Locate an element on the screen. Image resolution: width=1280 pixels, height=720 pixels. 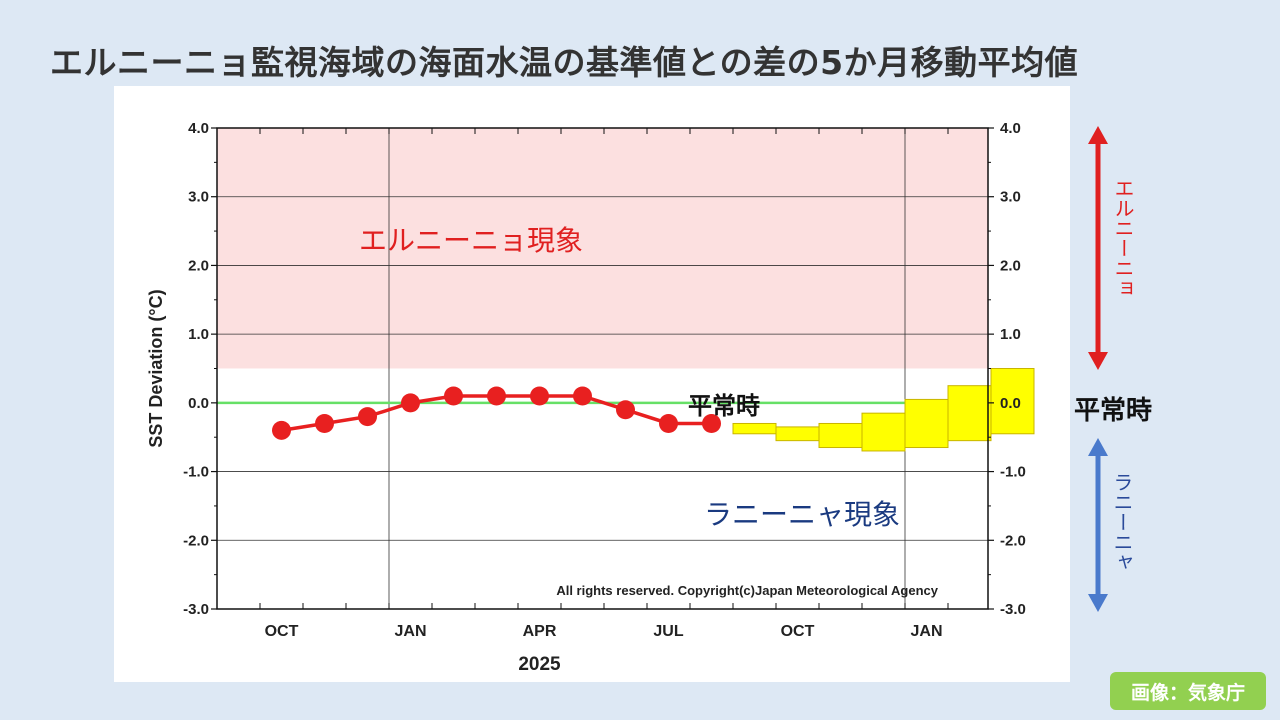
elnino-side-label: エルニーニョ is located at coordinates (1123, 238).